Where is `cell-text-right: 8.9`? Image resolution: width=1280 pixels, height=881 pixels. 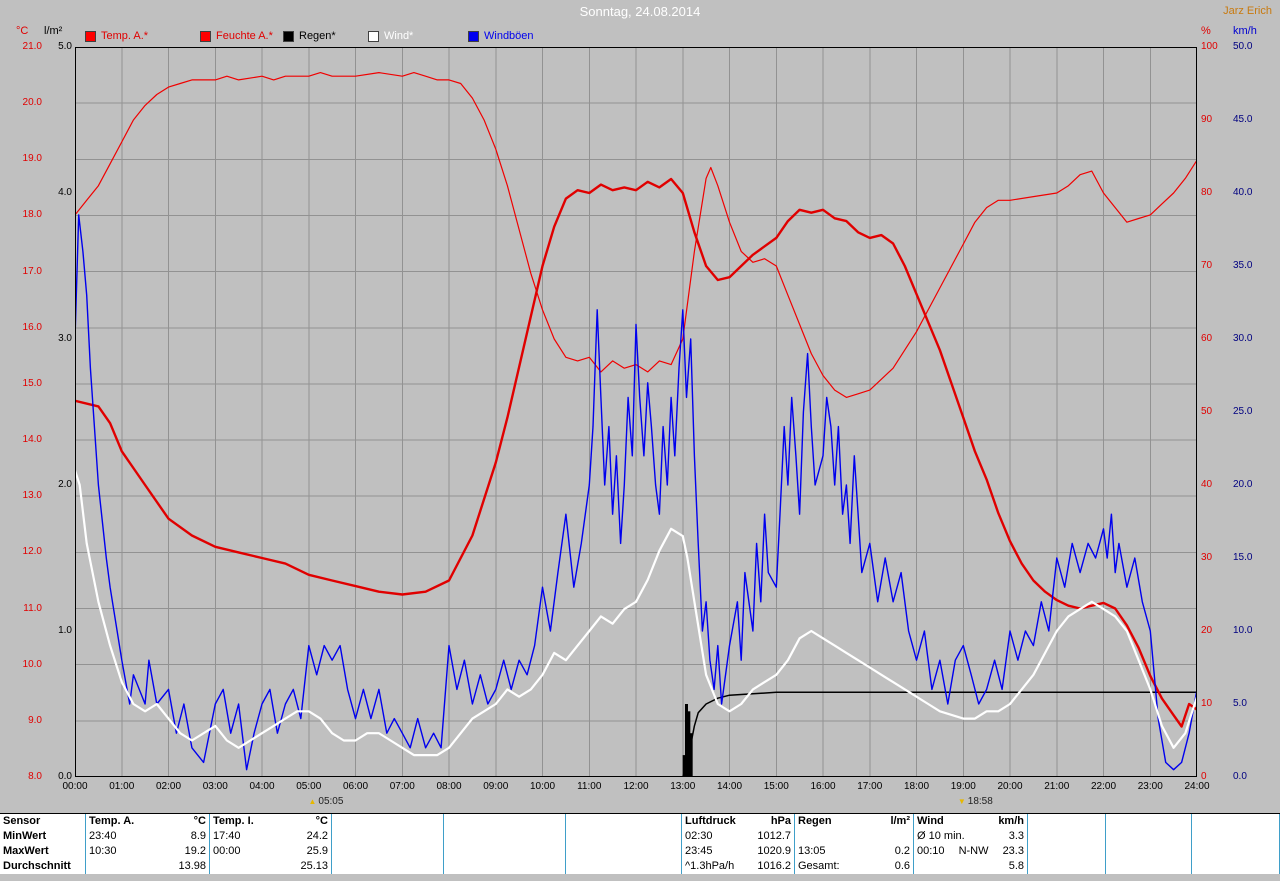
cell-text-right: 8.9 is located at coordinates (198, 836).